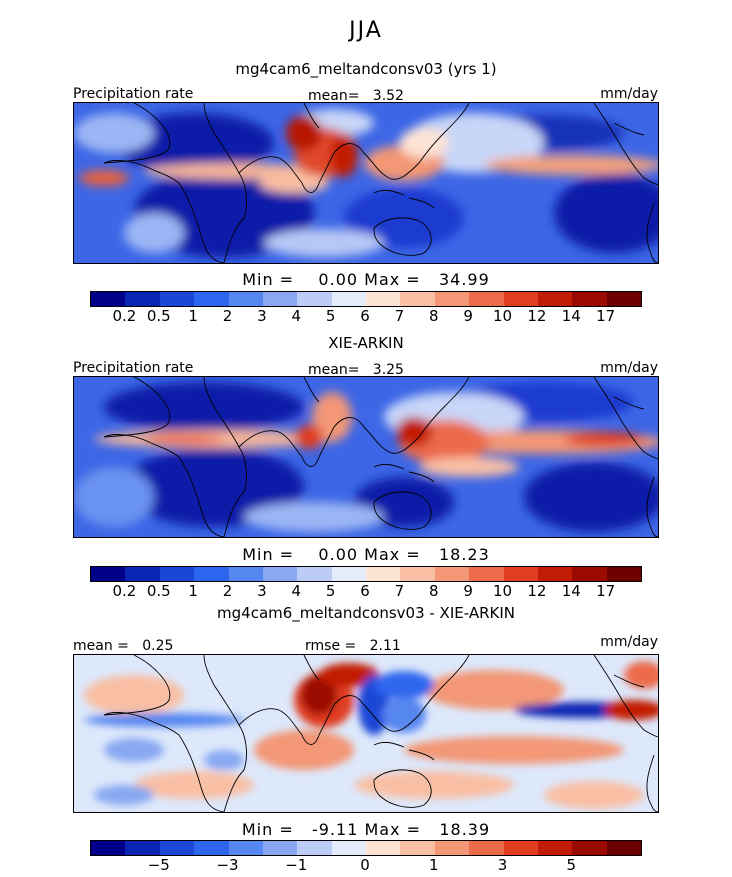  Describe the element at coordinates (385, 646) in the screenshot. I see `panel-3-rmse-value: 2.11` at that location.